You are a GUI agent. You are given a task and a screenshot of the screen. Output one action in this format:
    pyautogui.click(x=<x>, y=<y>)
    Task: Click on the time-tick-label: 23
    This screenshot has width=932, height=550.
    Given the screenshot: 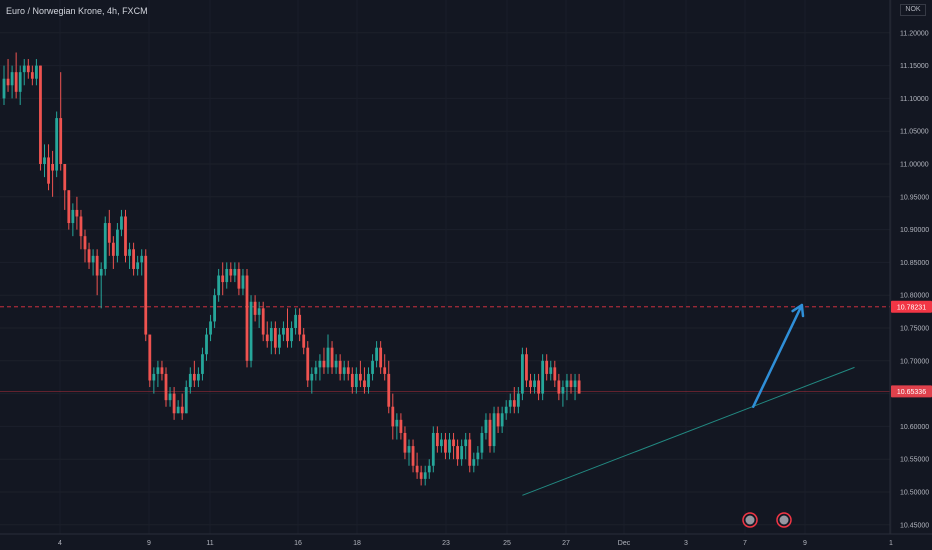 What is the action you would take?
    pyautogui.click(x=446, y=543)
    